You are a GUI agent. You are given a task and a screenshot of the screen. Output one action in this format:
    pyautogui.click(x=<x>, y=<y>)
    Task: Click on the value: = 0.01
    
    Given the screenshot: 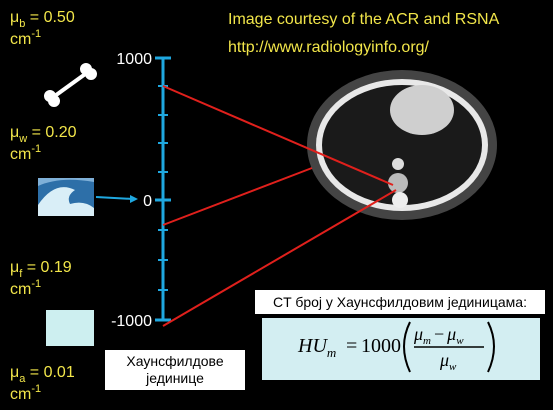 What is the action you would take?
    pyautogui.click(x=49, y=372)
    